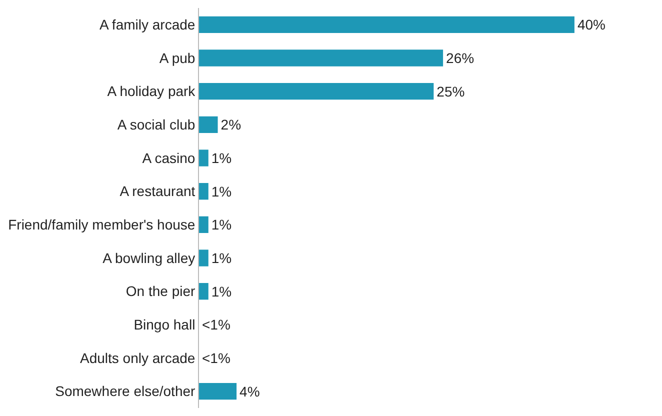 The height and width of the screenshot is (416, 662). I want to click on data-label: 2%, so click(231, 124).